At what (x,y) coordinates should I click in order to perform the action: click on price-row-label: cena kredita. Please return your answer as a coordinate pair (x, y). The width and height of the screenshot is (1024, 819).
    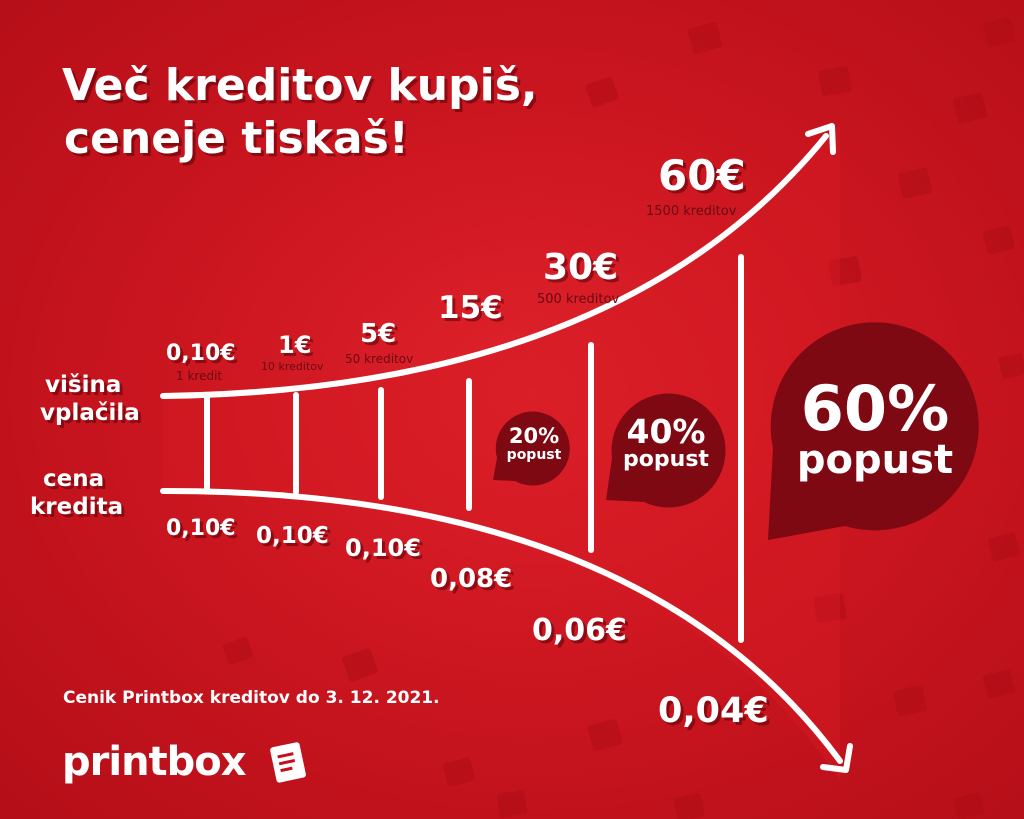
    Looking at the image, I should click on (76, 493).